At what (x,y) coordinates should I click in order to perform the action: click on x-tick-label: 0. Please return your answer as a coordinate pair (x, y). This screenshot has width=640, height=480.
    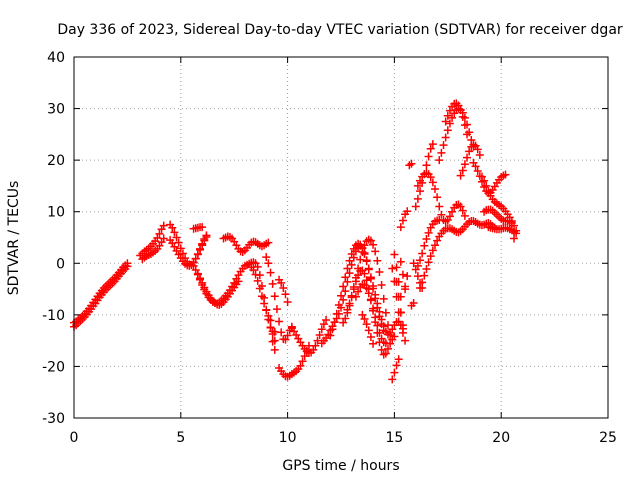
    Looking at the image, I should click on (74, 438).